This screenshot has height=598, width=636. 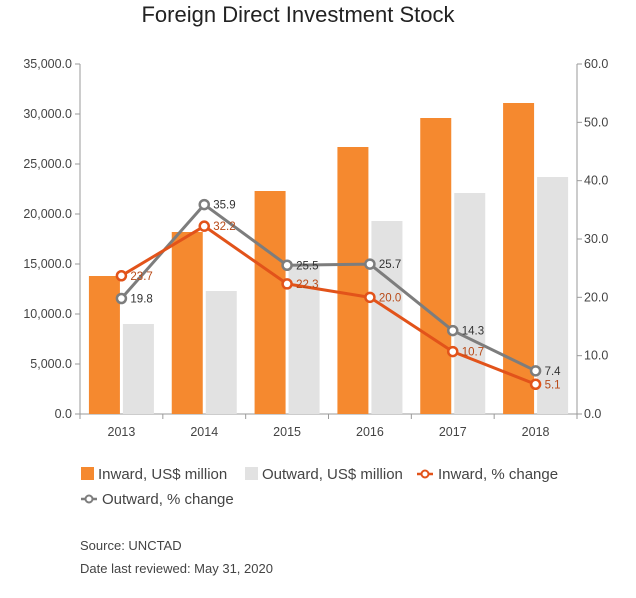 I want to click on legend-label-inward-line: Inward, % change, so click(x=498, y=474).